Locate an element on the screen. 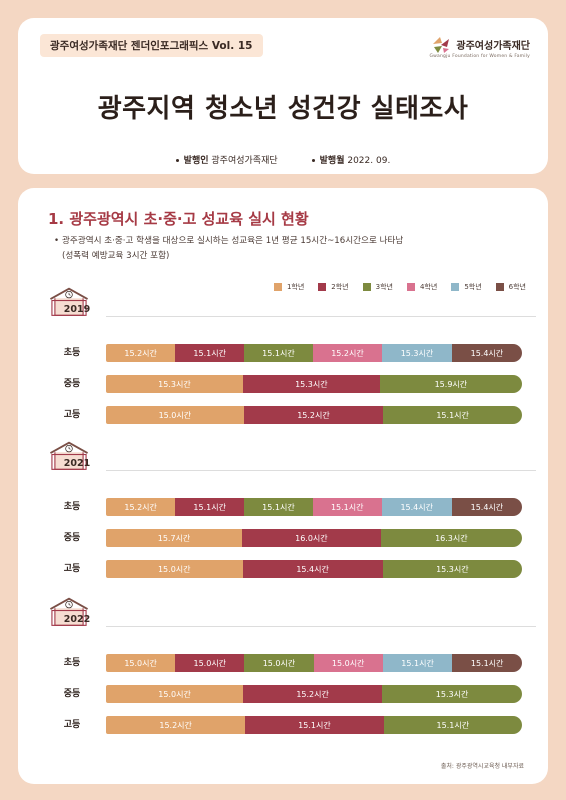  legend-item-2: 2학년 is located at coordinates (333, 287).